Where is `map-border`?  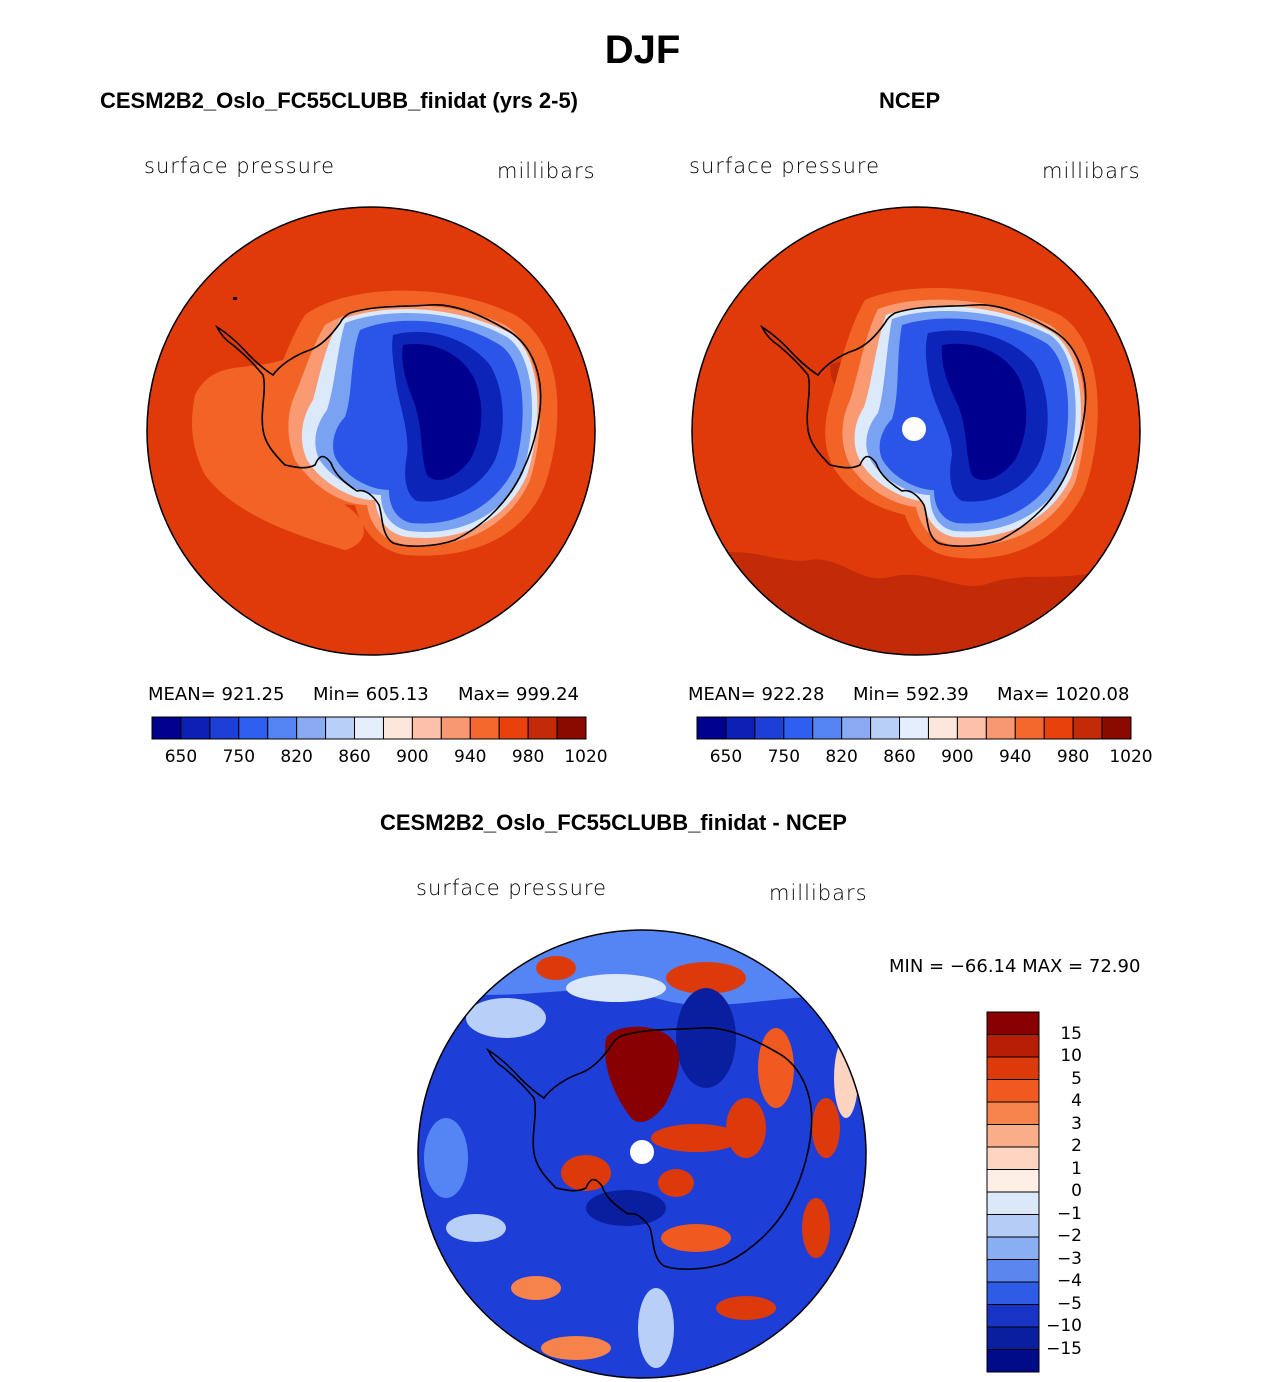
map-border is located at coordinates (371, 431).